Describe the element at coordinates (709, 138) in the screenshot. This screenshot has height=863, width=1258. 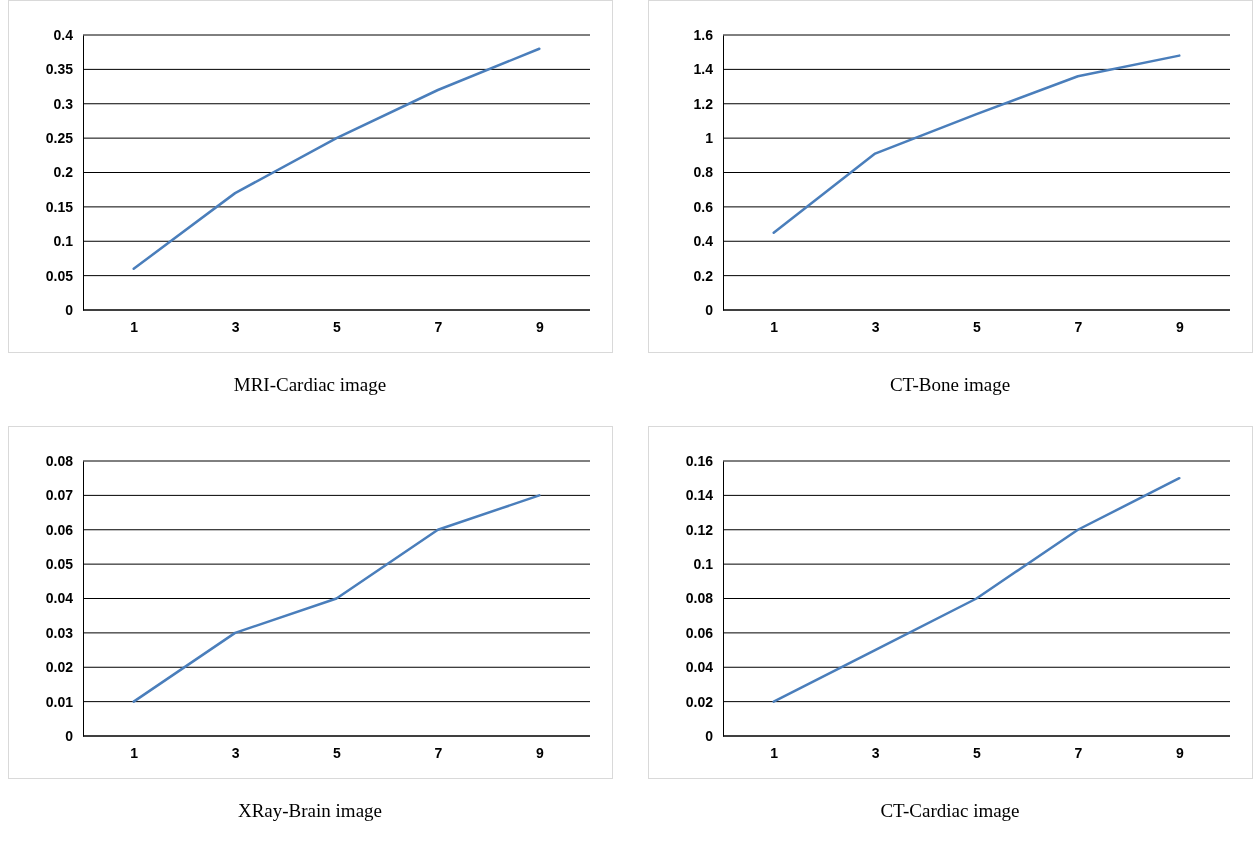
I see `y-tick-label: 1` at that location.